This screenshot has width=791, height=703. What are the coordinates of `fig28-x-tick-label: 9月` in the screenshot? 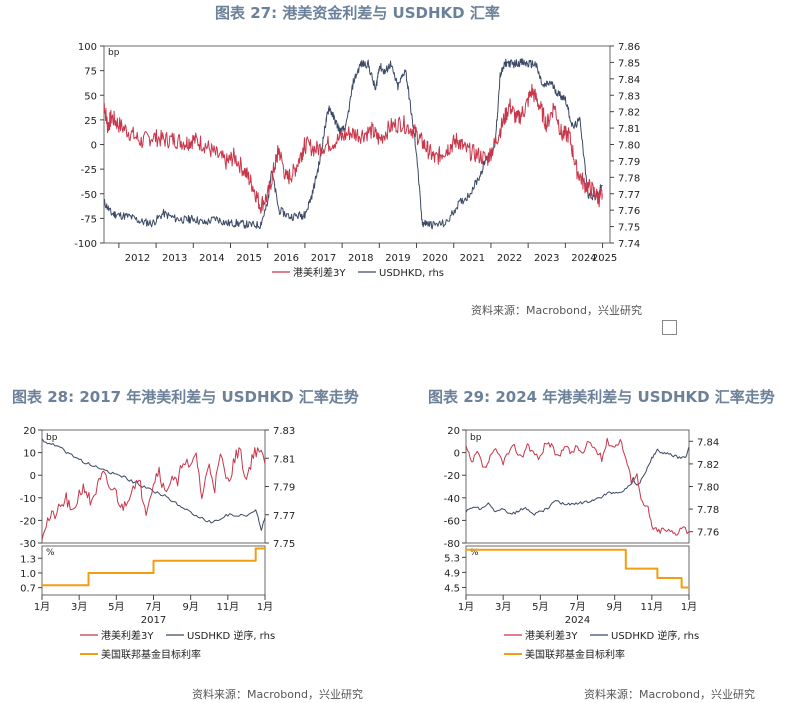 It's located at (190, 607).